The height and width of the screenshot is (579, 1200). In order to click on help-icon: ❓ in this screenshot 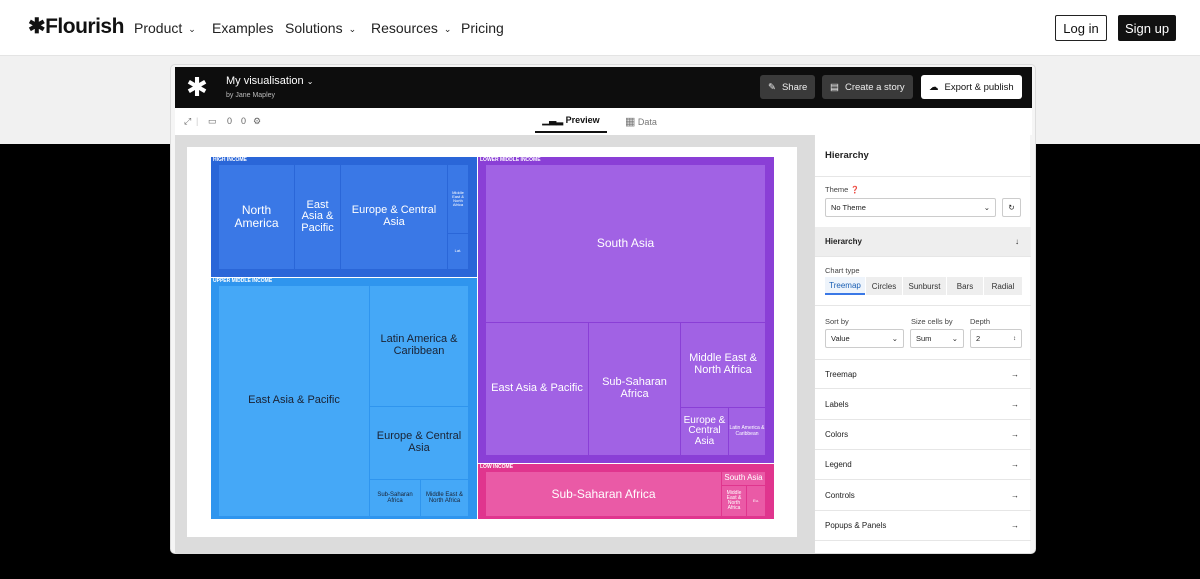, I will do `click(855, 190)`.